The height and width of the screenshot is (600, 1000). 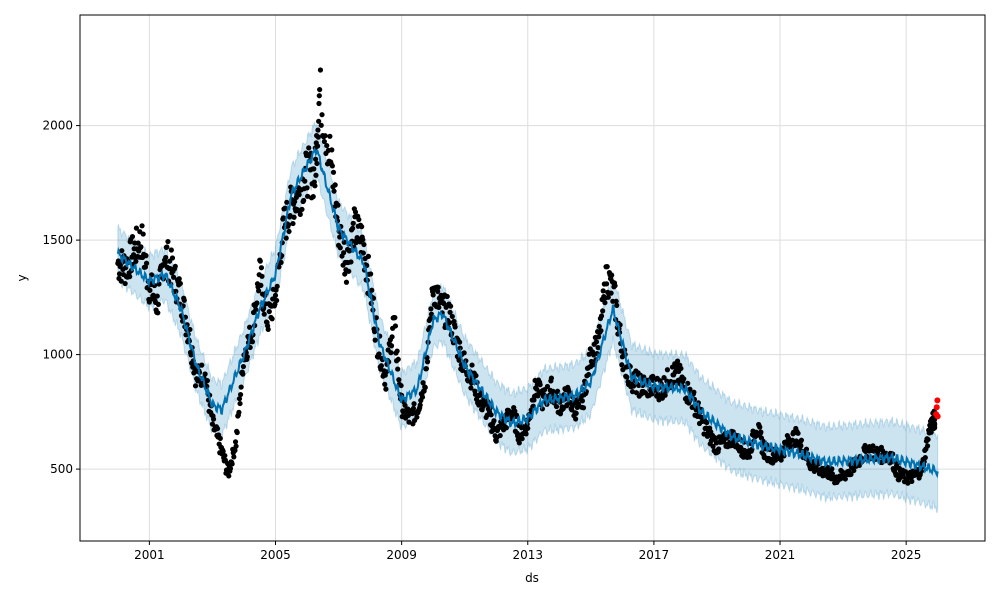 What do you see at coordinates (61, 469) in the screenshot?
I see `y-tick-label: 500` at bounding box center [61, 469].